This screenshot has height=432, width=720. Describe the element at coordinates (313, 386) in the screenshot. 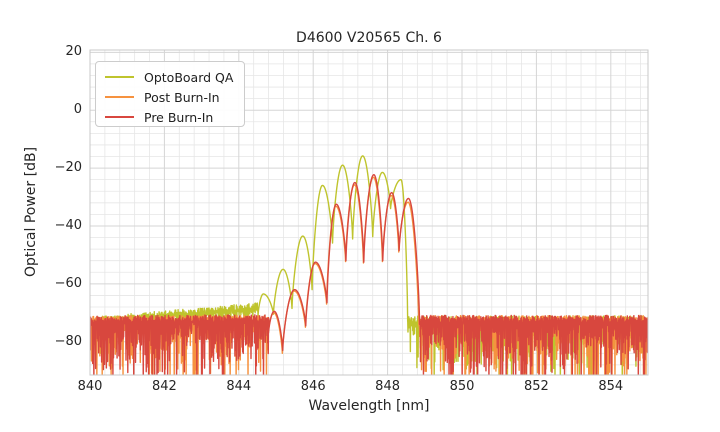

I see `x-tick-label: 846` at that location.